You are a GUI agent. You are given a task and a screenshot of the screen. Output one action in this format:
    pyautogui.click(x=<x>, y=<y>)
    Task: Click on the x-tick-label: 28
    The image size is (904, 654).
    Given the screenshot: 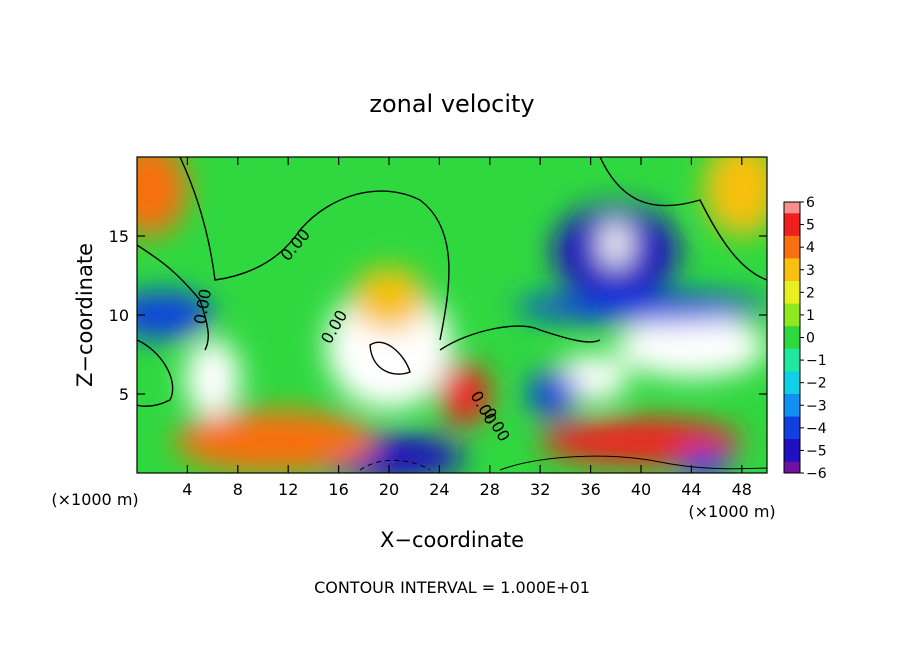 What is the action you would take?
    pyautogui.click(x=490, y=489)
    